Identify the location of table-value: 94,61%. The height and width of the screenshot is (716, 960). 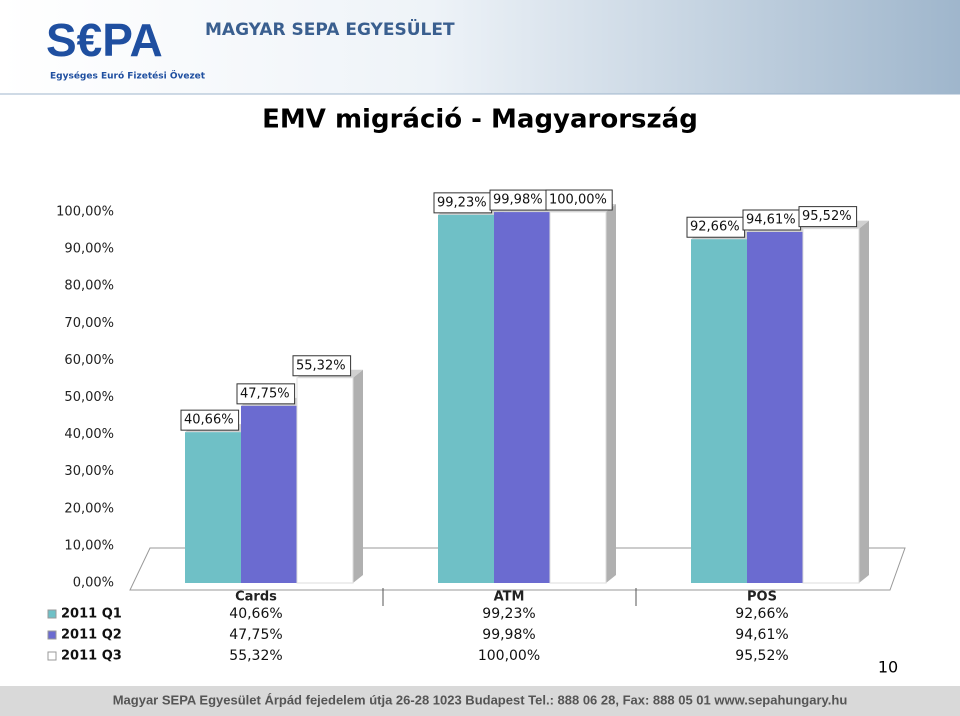
(761, 635).